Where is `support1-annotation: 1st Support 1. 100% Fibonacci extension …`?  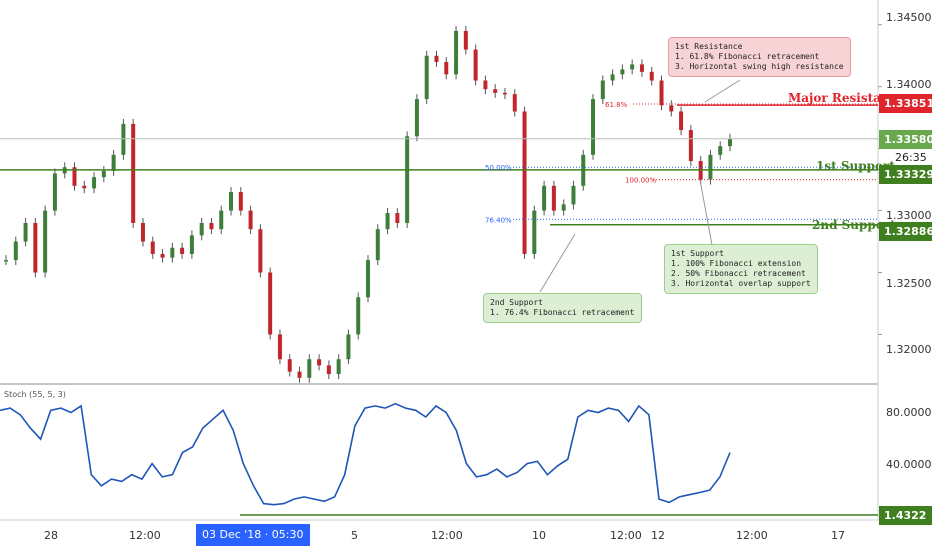
support1-annotation: 1st Support 1. 100% Fibonacci extension … is located at coordinates (741, 269).